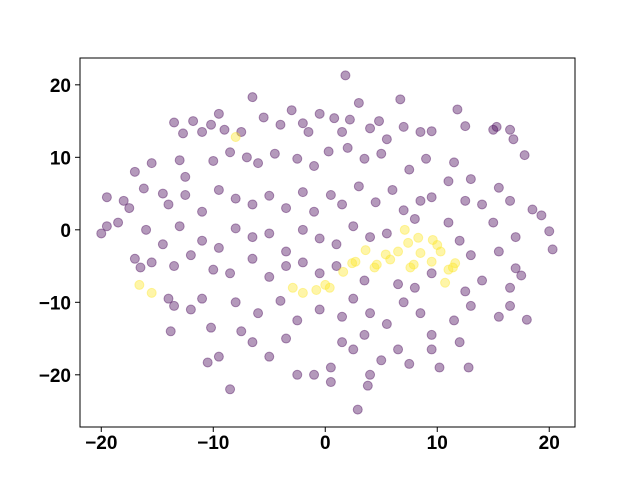  I want to click on x-tick-label: 10, so click(437, 443).